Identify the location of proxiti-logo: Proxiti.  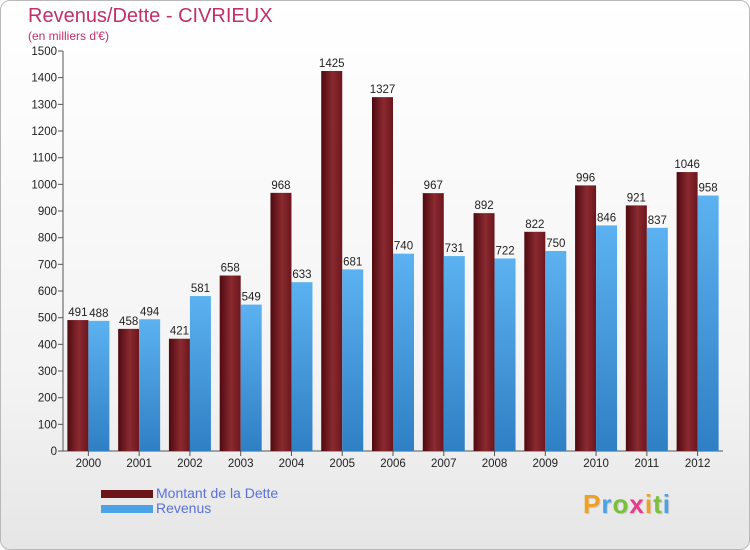
(627, 504).